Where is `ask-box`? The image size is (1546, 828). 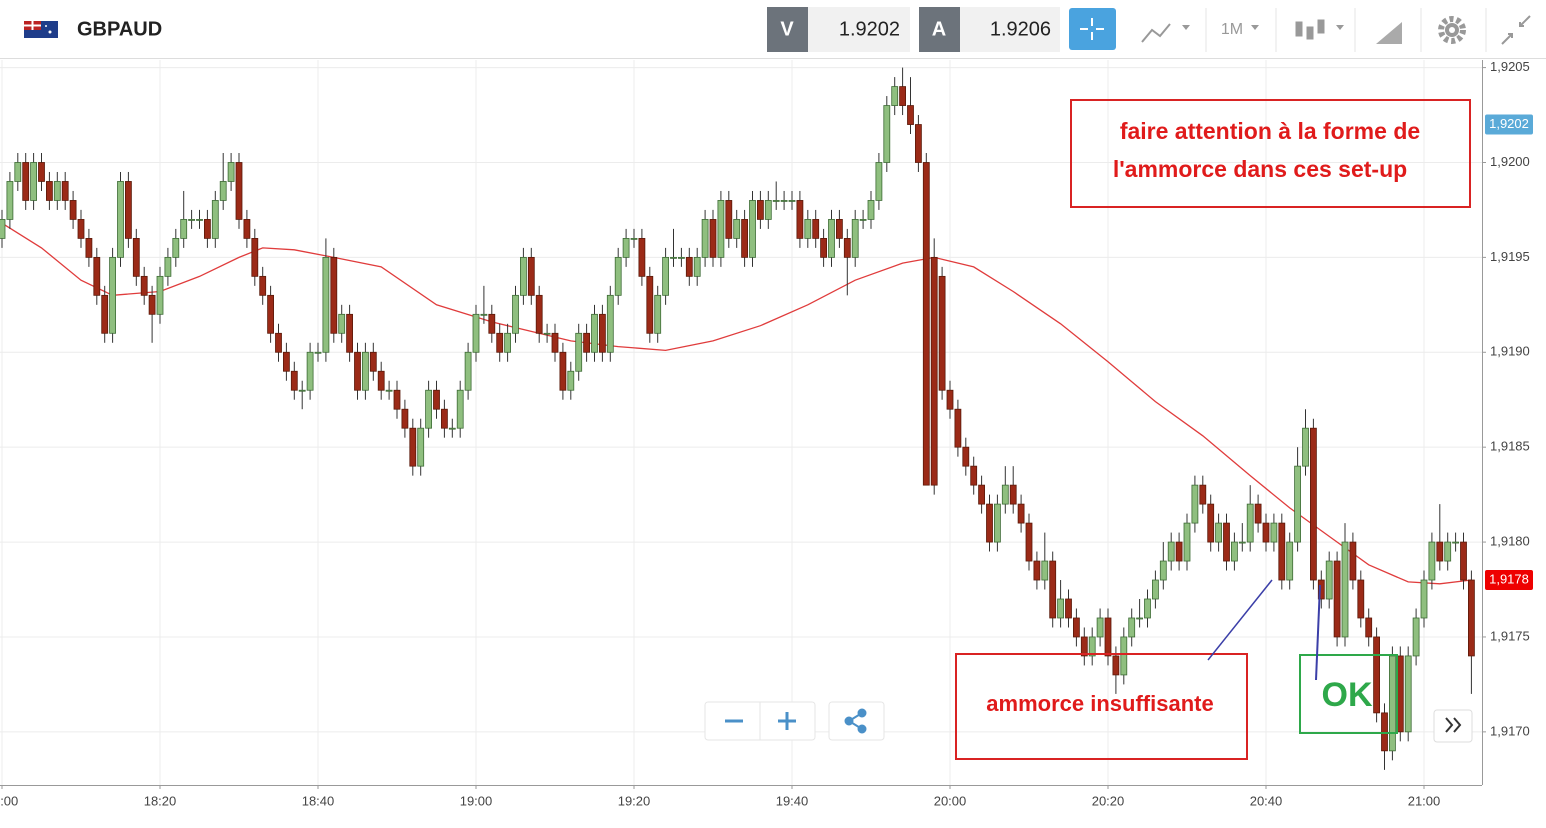 ask-box is located at coordinates (1010, 29).